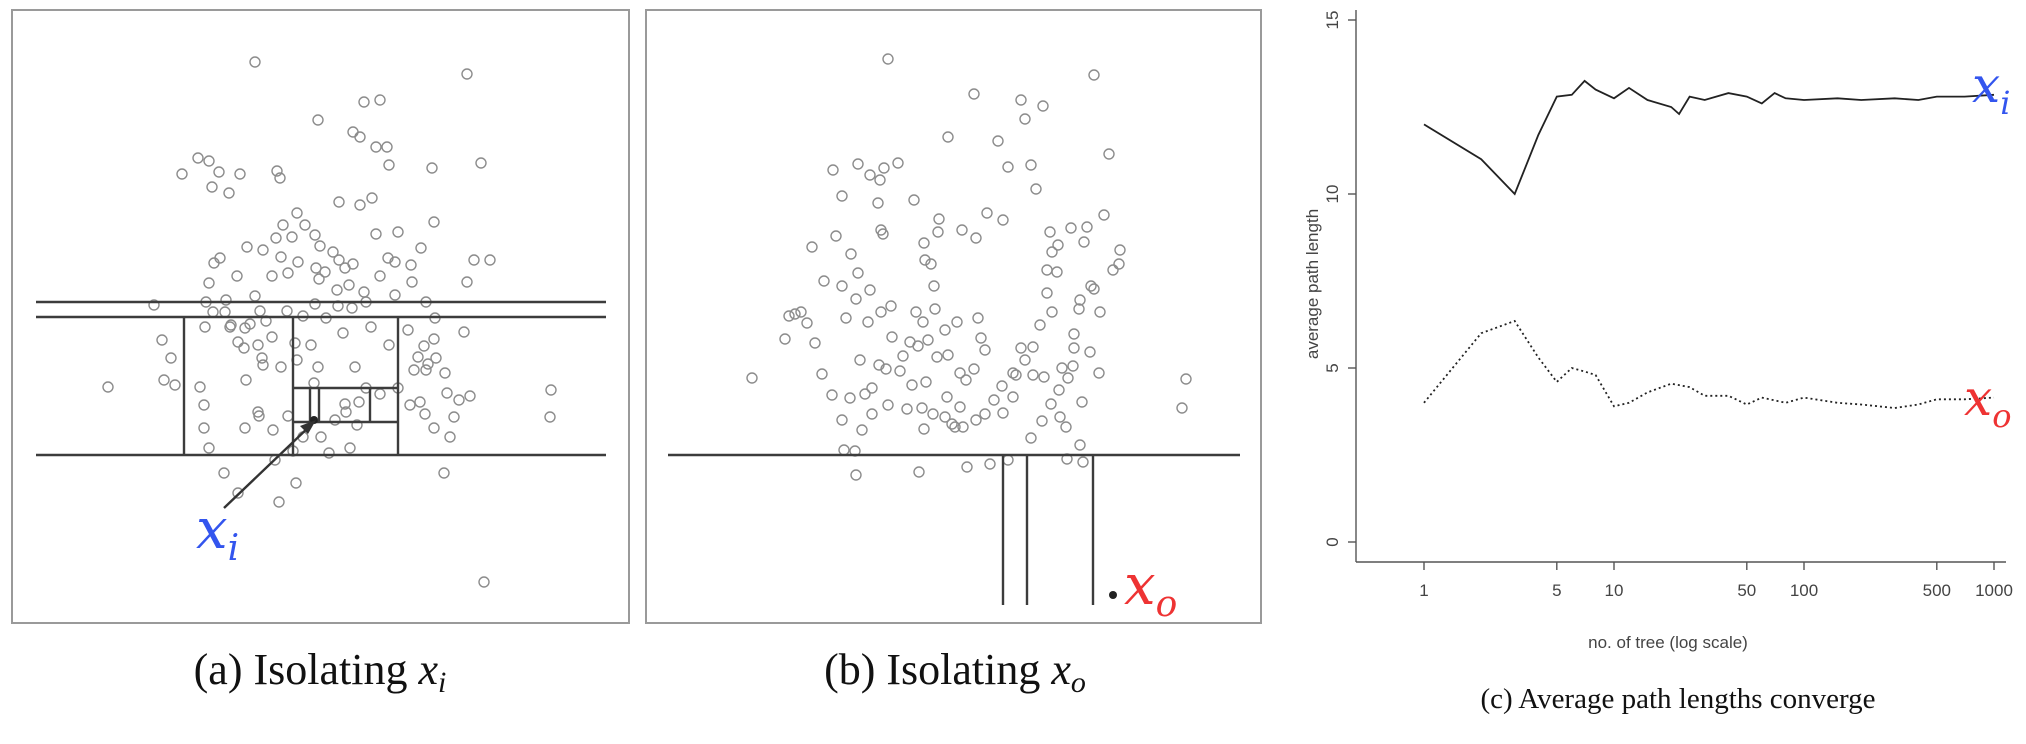 This screenshot has height=744, width=2026. What do you see at coordinates (1668, 642) in the screenshot?
I see `x-axis-label: no. of tree (log scale)` at bounding box center [1668, 642].